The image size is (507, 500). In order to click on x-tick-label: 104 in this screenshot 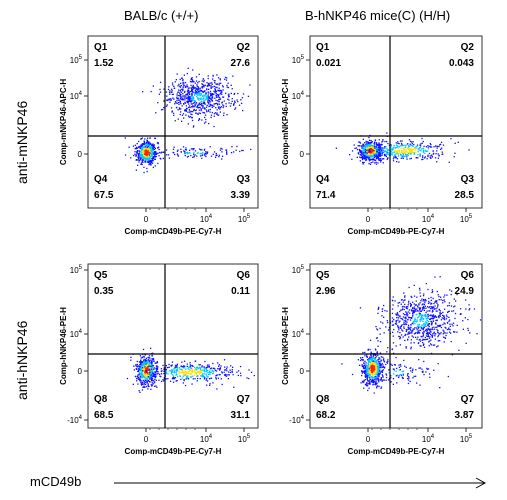, I will do `click(428, 219)`.